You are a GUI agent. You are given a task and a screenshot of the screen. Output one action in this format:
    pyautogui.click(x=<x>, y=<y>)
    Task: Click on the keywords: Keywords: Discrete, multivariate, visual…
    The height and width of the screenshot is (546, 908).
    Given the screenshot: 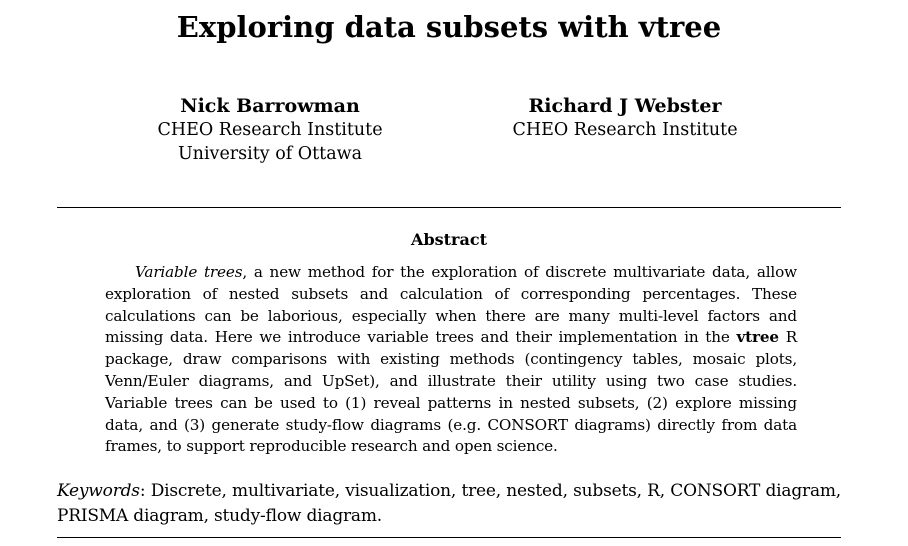 What is the action you would take?
    pyautogui.click(x=449, y=503)
    